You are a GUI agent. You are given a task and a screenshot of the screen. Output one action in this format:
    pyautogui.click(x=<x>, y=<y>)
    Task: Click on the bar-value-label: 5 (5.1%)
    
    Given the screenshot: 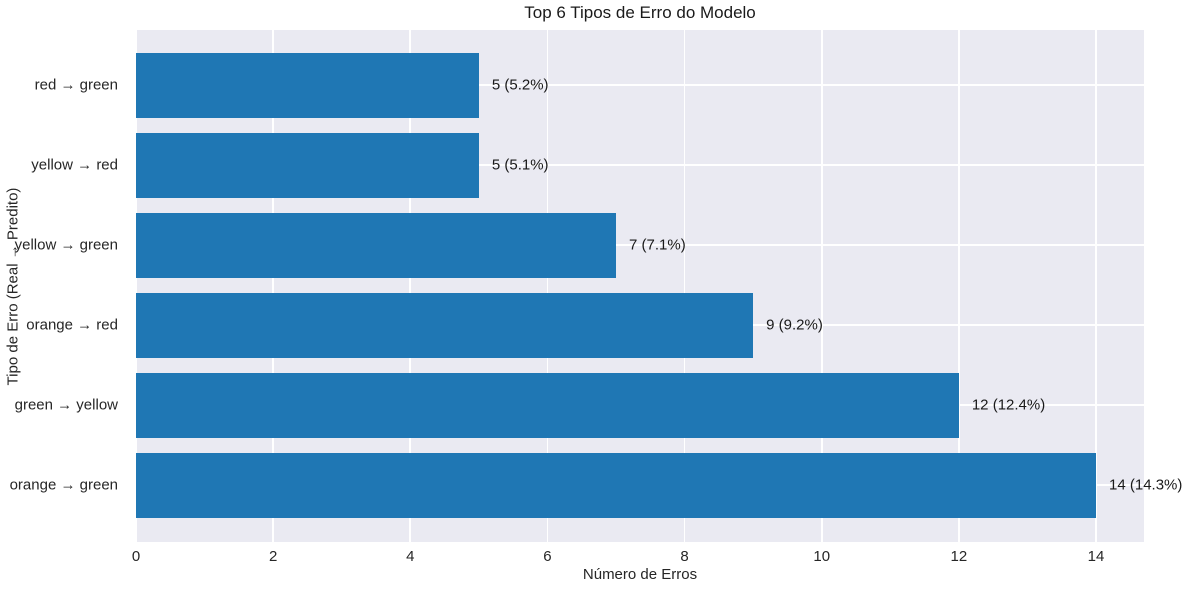 What is the action you would take?
    pyautogui.click(x=520, y=165)
    